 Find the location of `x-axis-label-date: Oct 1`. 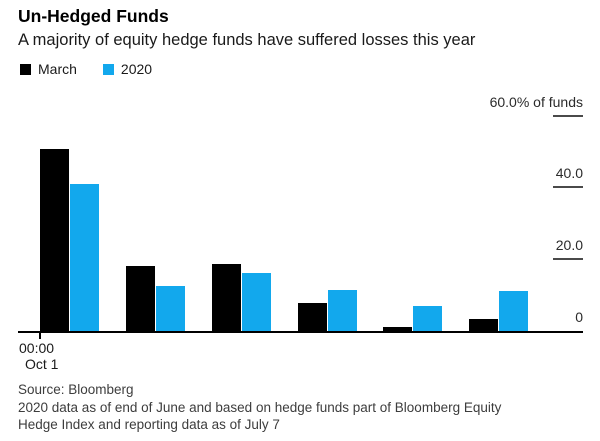

x-axis-label-date: Oct 1 is located at coordinates (42, 364).